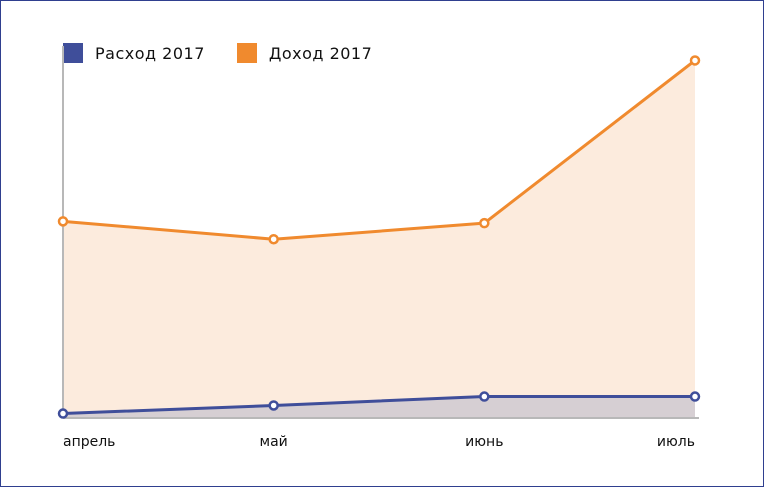  What do you see at coordinates (217, 53) in the screenshot?
I see `chart-legend: Расход 2017 Доход 2017` at bounding box center [217, 53].